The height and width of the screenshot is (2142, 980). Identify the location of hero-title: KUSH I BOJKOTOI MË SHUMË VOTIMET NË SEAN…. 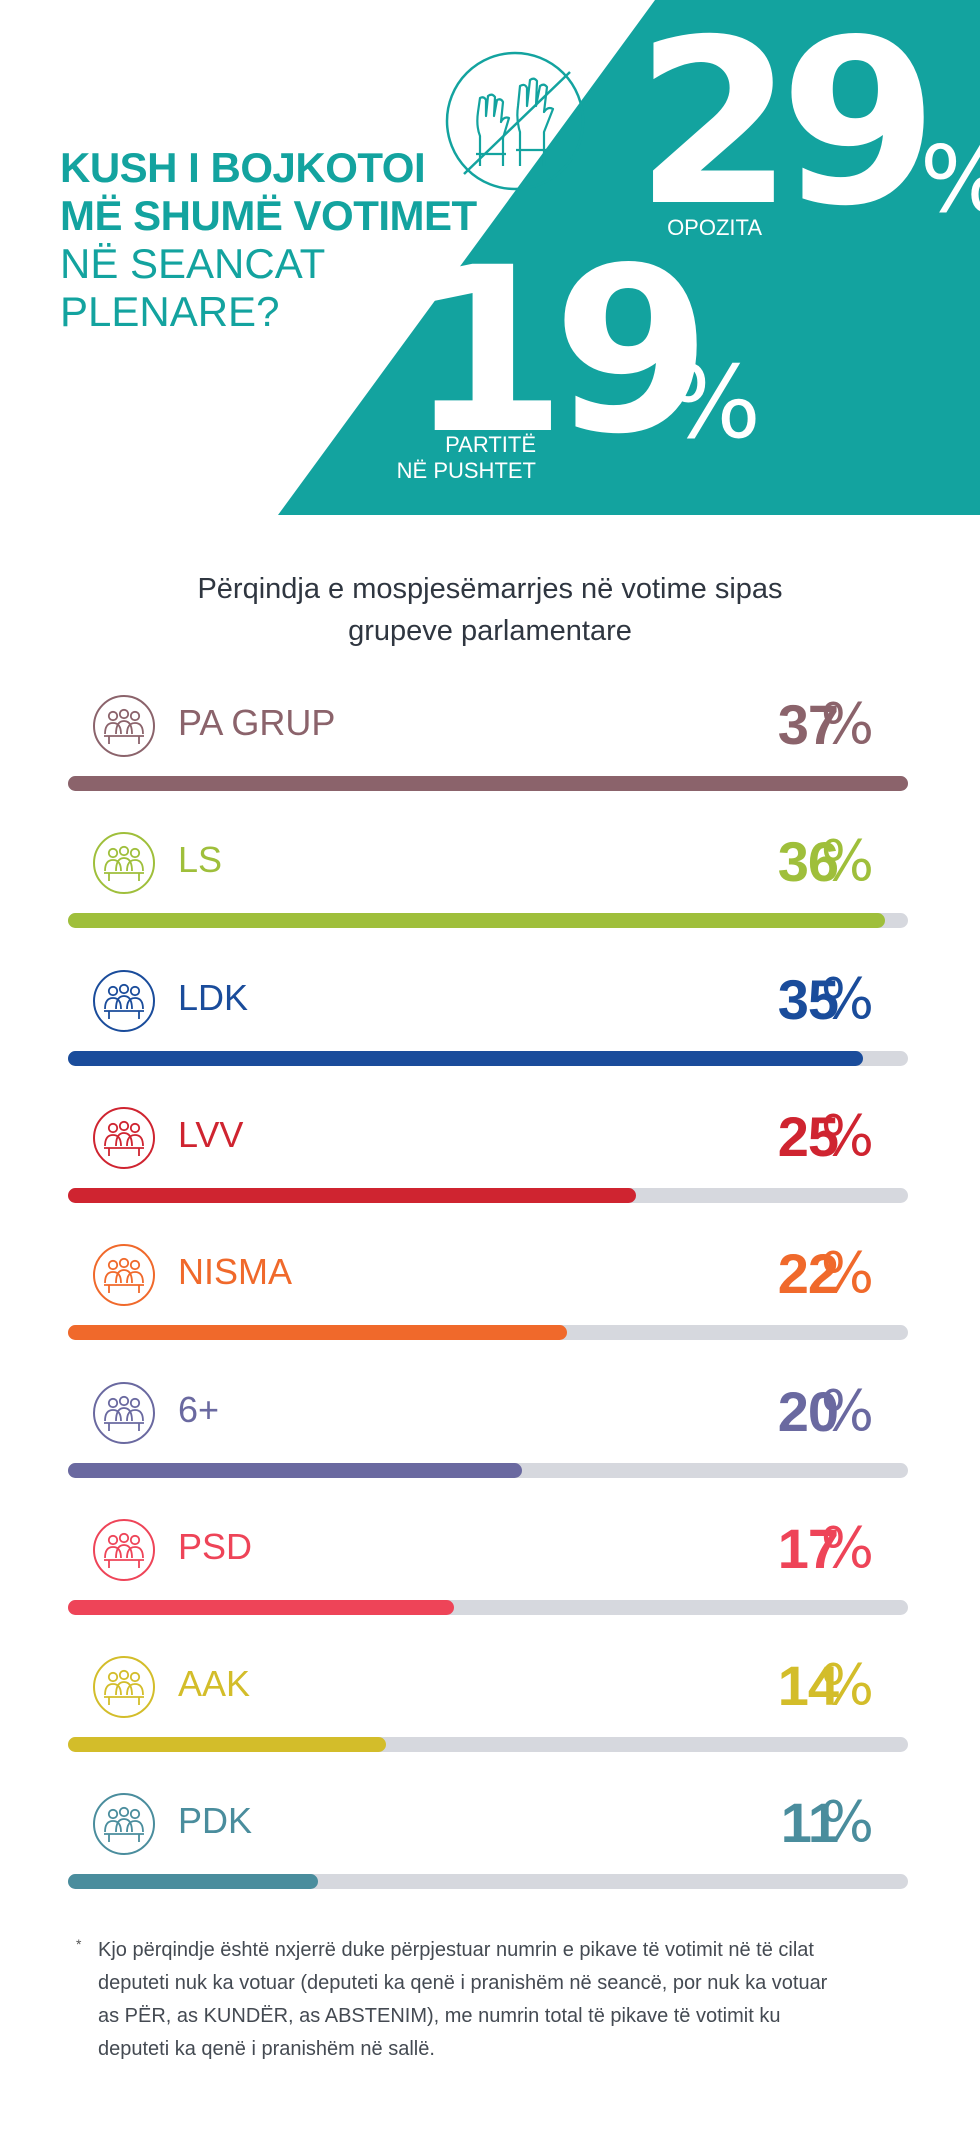
(268, 240).